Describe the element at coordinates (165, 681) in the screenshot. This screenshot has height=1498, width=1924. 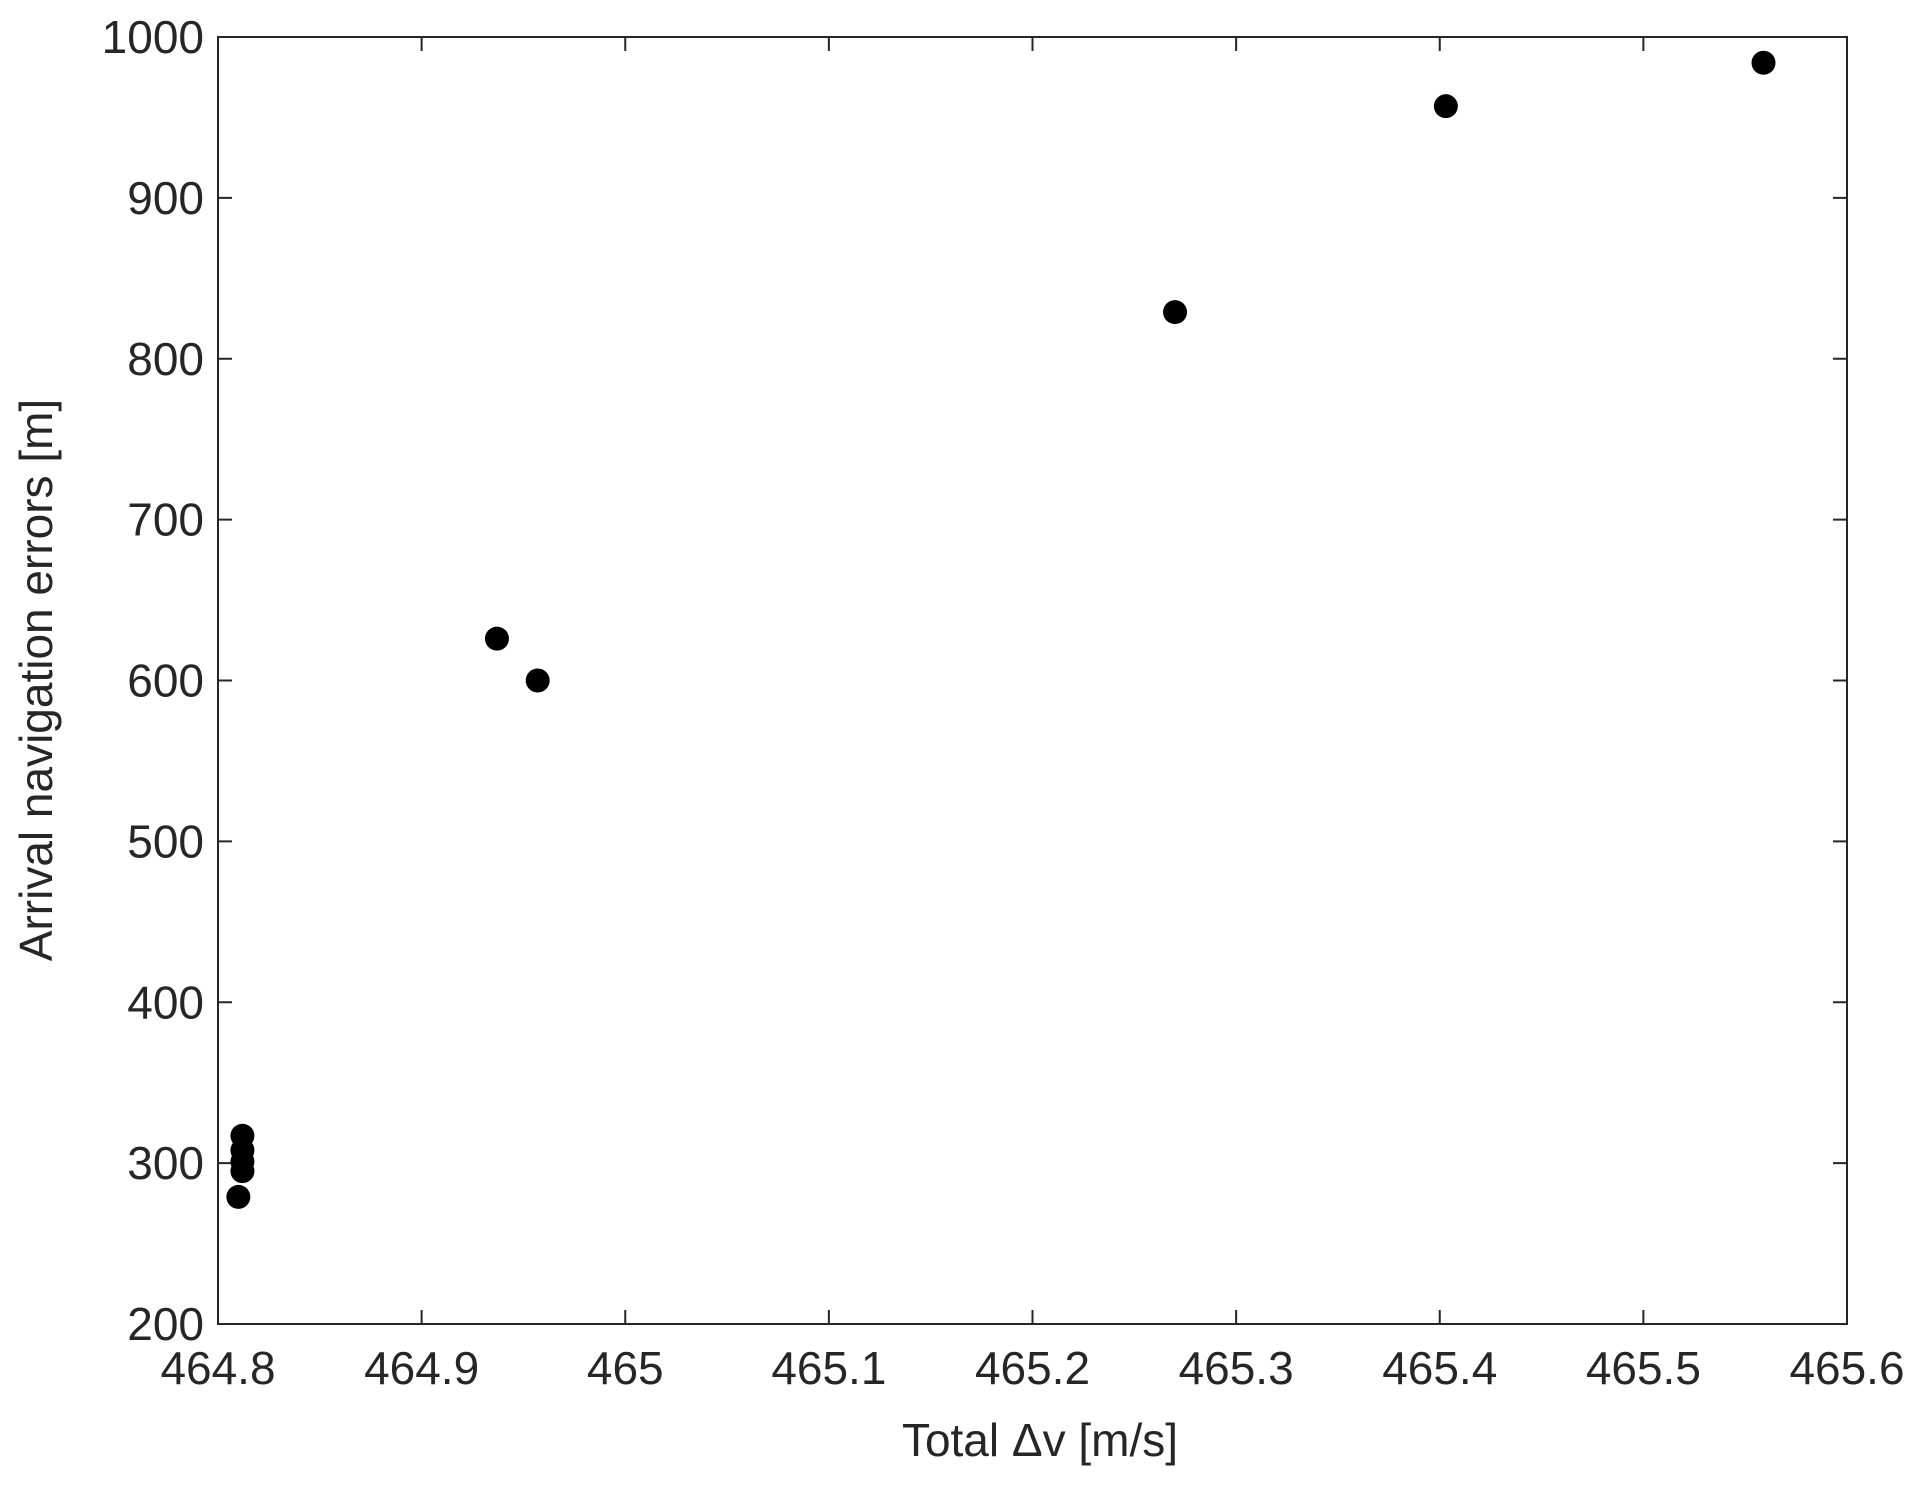
I see `y-tick-label: 600` at that location.